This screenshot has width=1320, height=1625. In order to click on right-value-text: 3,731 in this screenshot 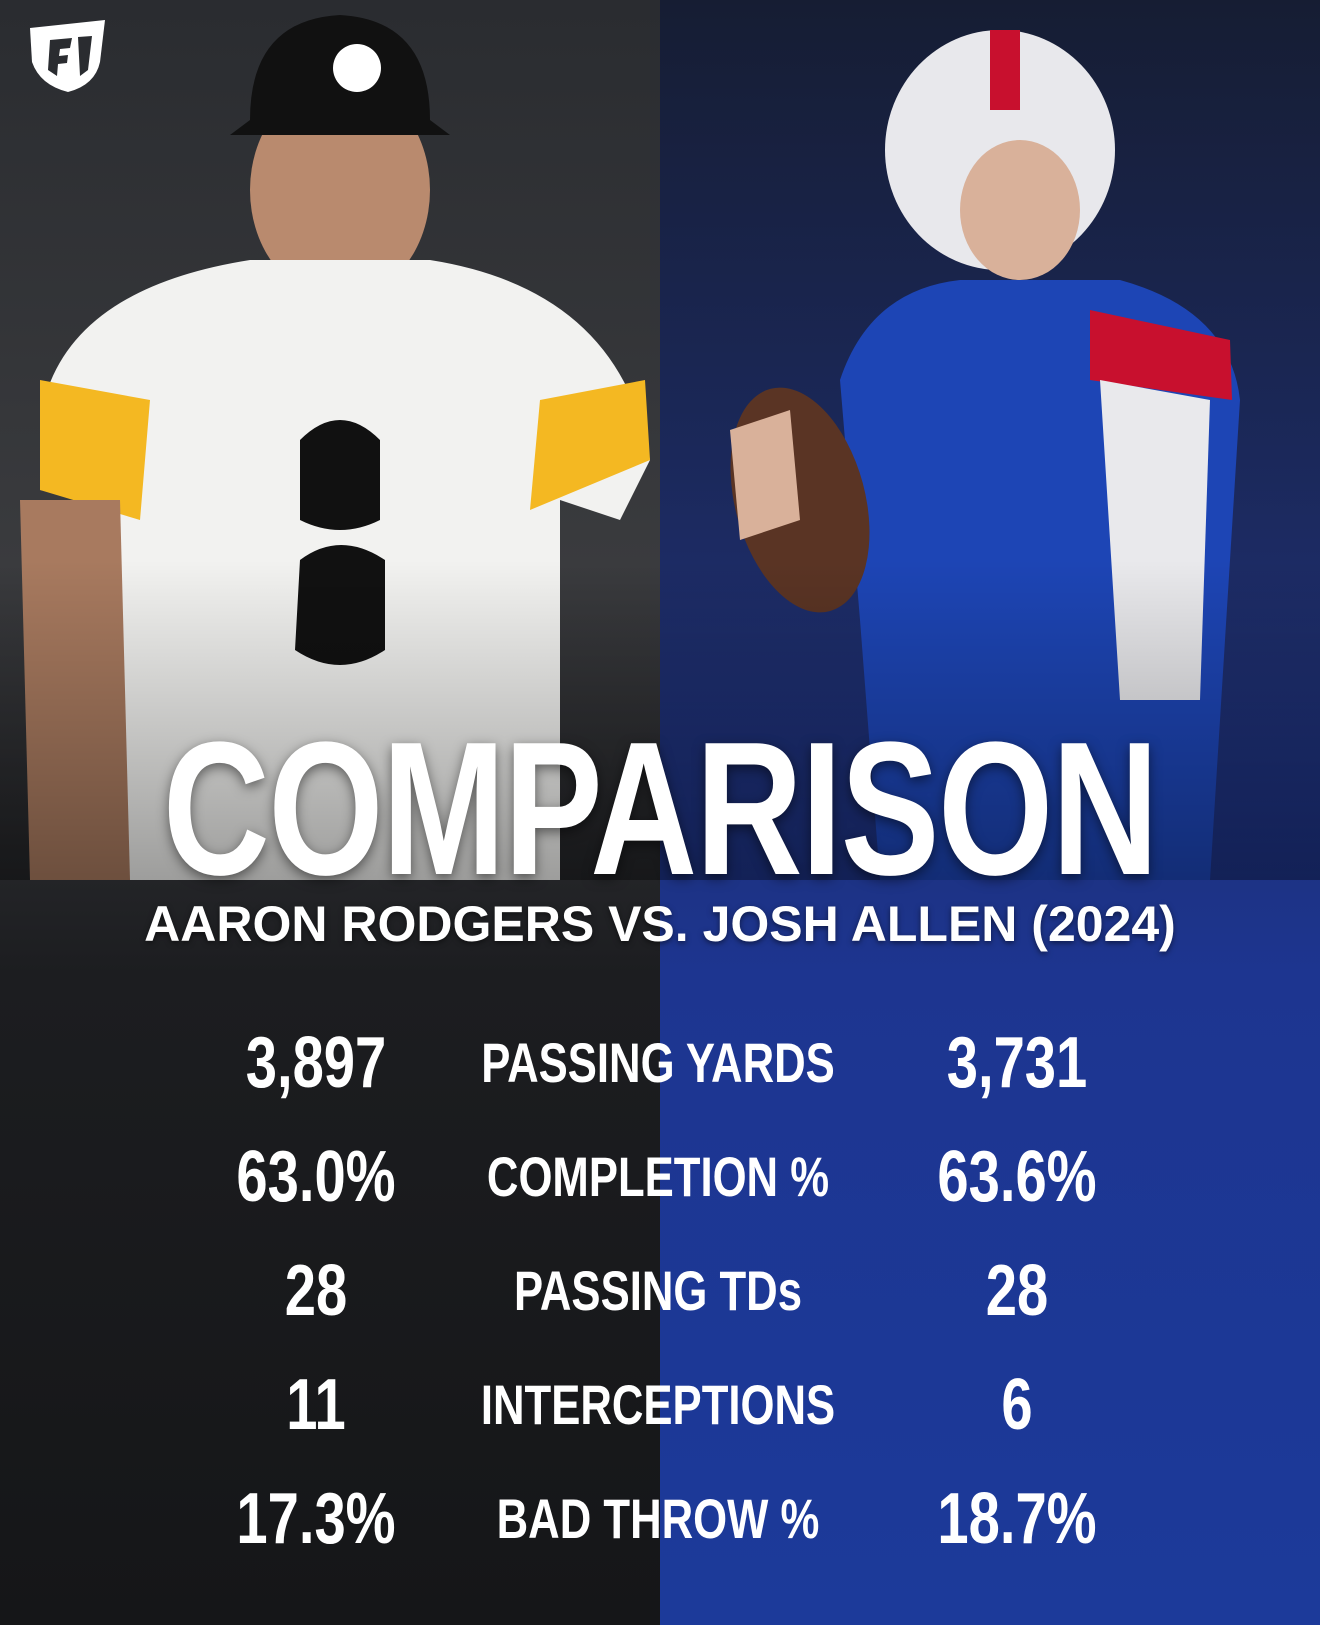, I will do `click(1017, 1063)`.